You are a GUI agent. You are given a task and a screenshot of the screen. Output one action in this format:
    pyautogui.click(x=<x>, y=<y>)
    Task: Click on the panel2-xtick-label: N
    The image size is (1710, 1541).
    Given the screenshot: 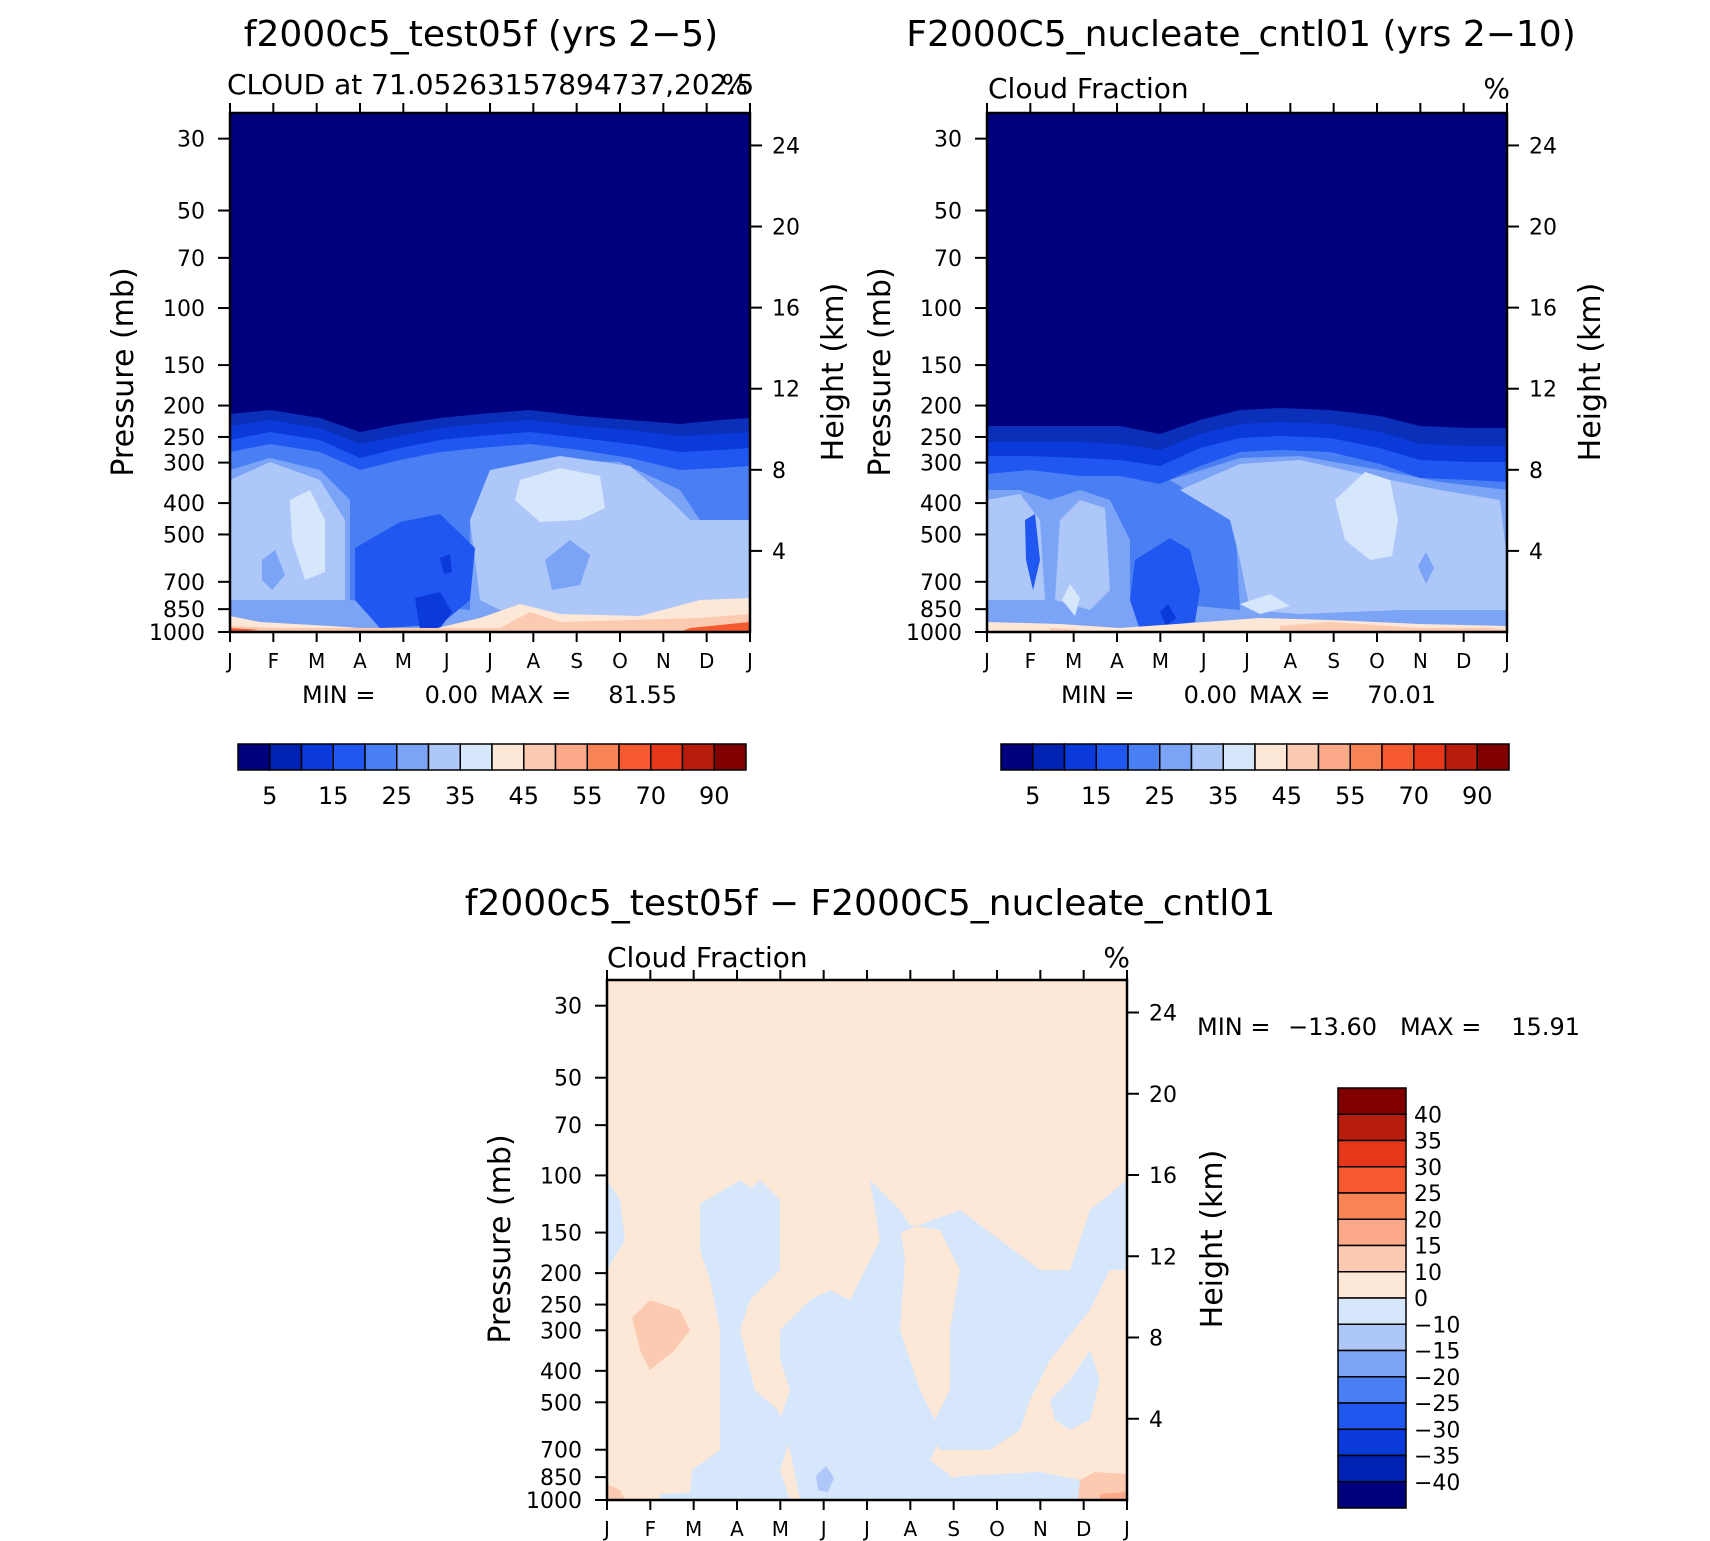 What is the action you would take?
    pyautogui.click(x=1420, y=661)
    